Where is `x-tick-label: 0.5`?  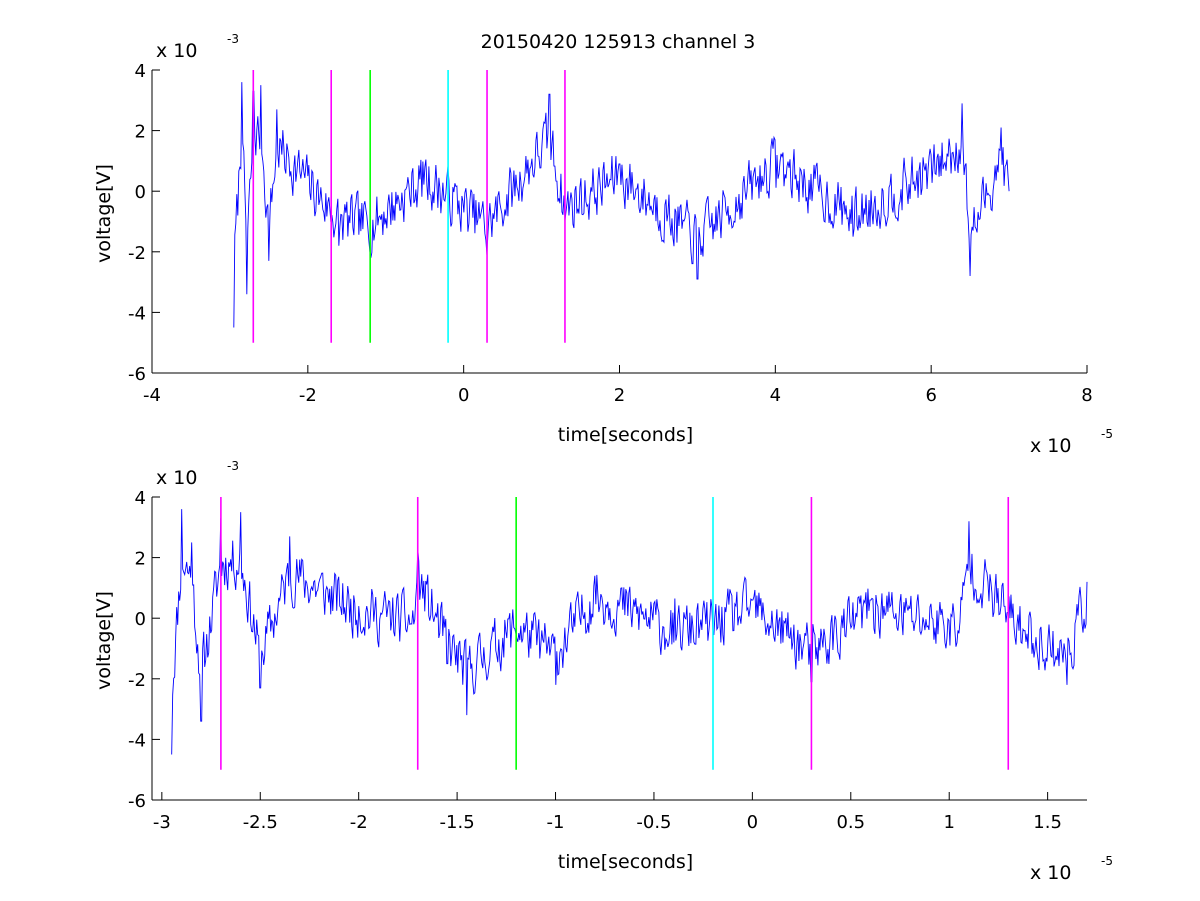
x-tick-label: 0.5 is located at coordinates (850, 822).